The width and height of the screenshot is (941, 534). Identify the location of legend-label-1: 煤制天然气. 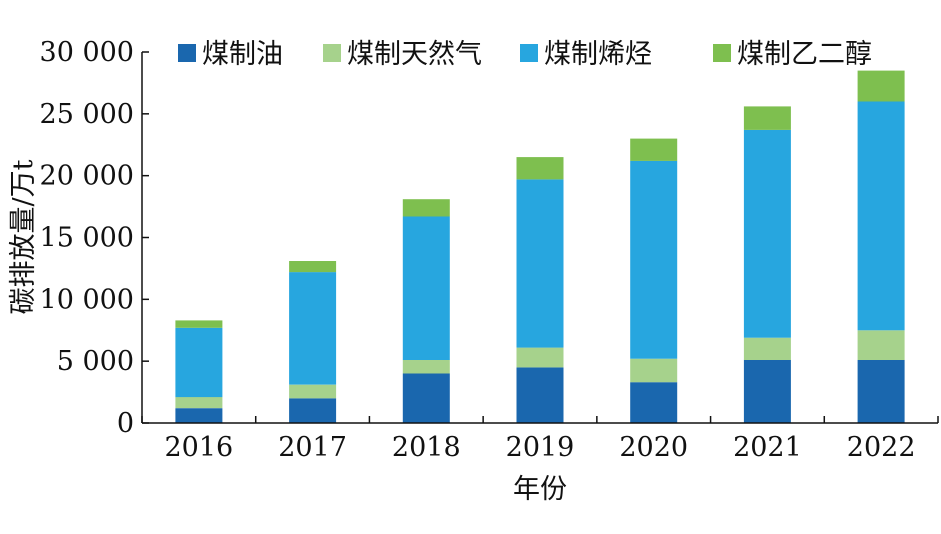
(414, 54).